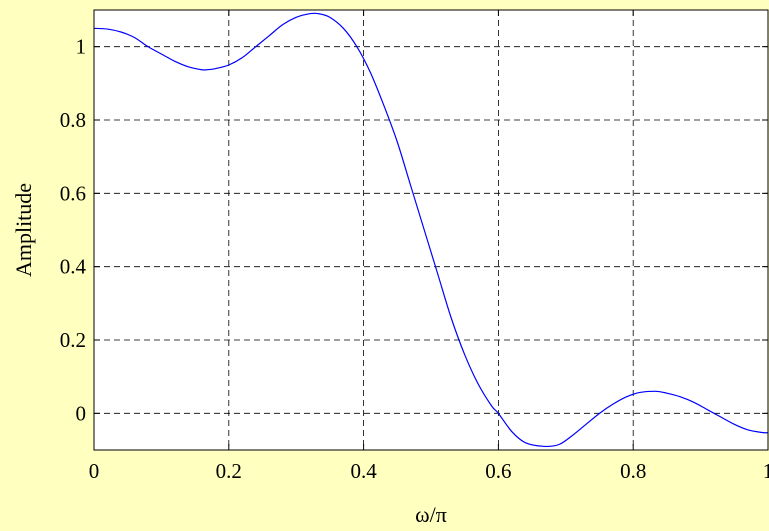  I want to click on x-tick-label: 1, so click(766, 471).